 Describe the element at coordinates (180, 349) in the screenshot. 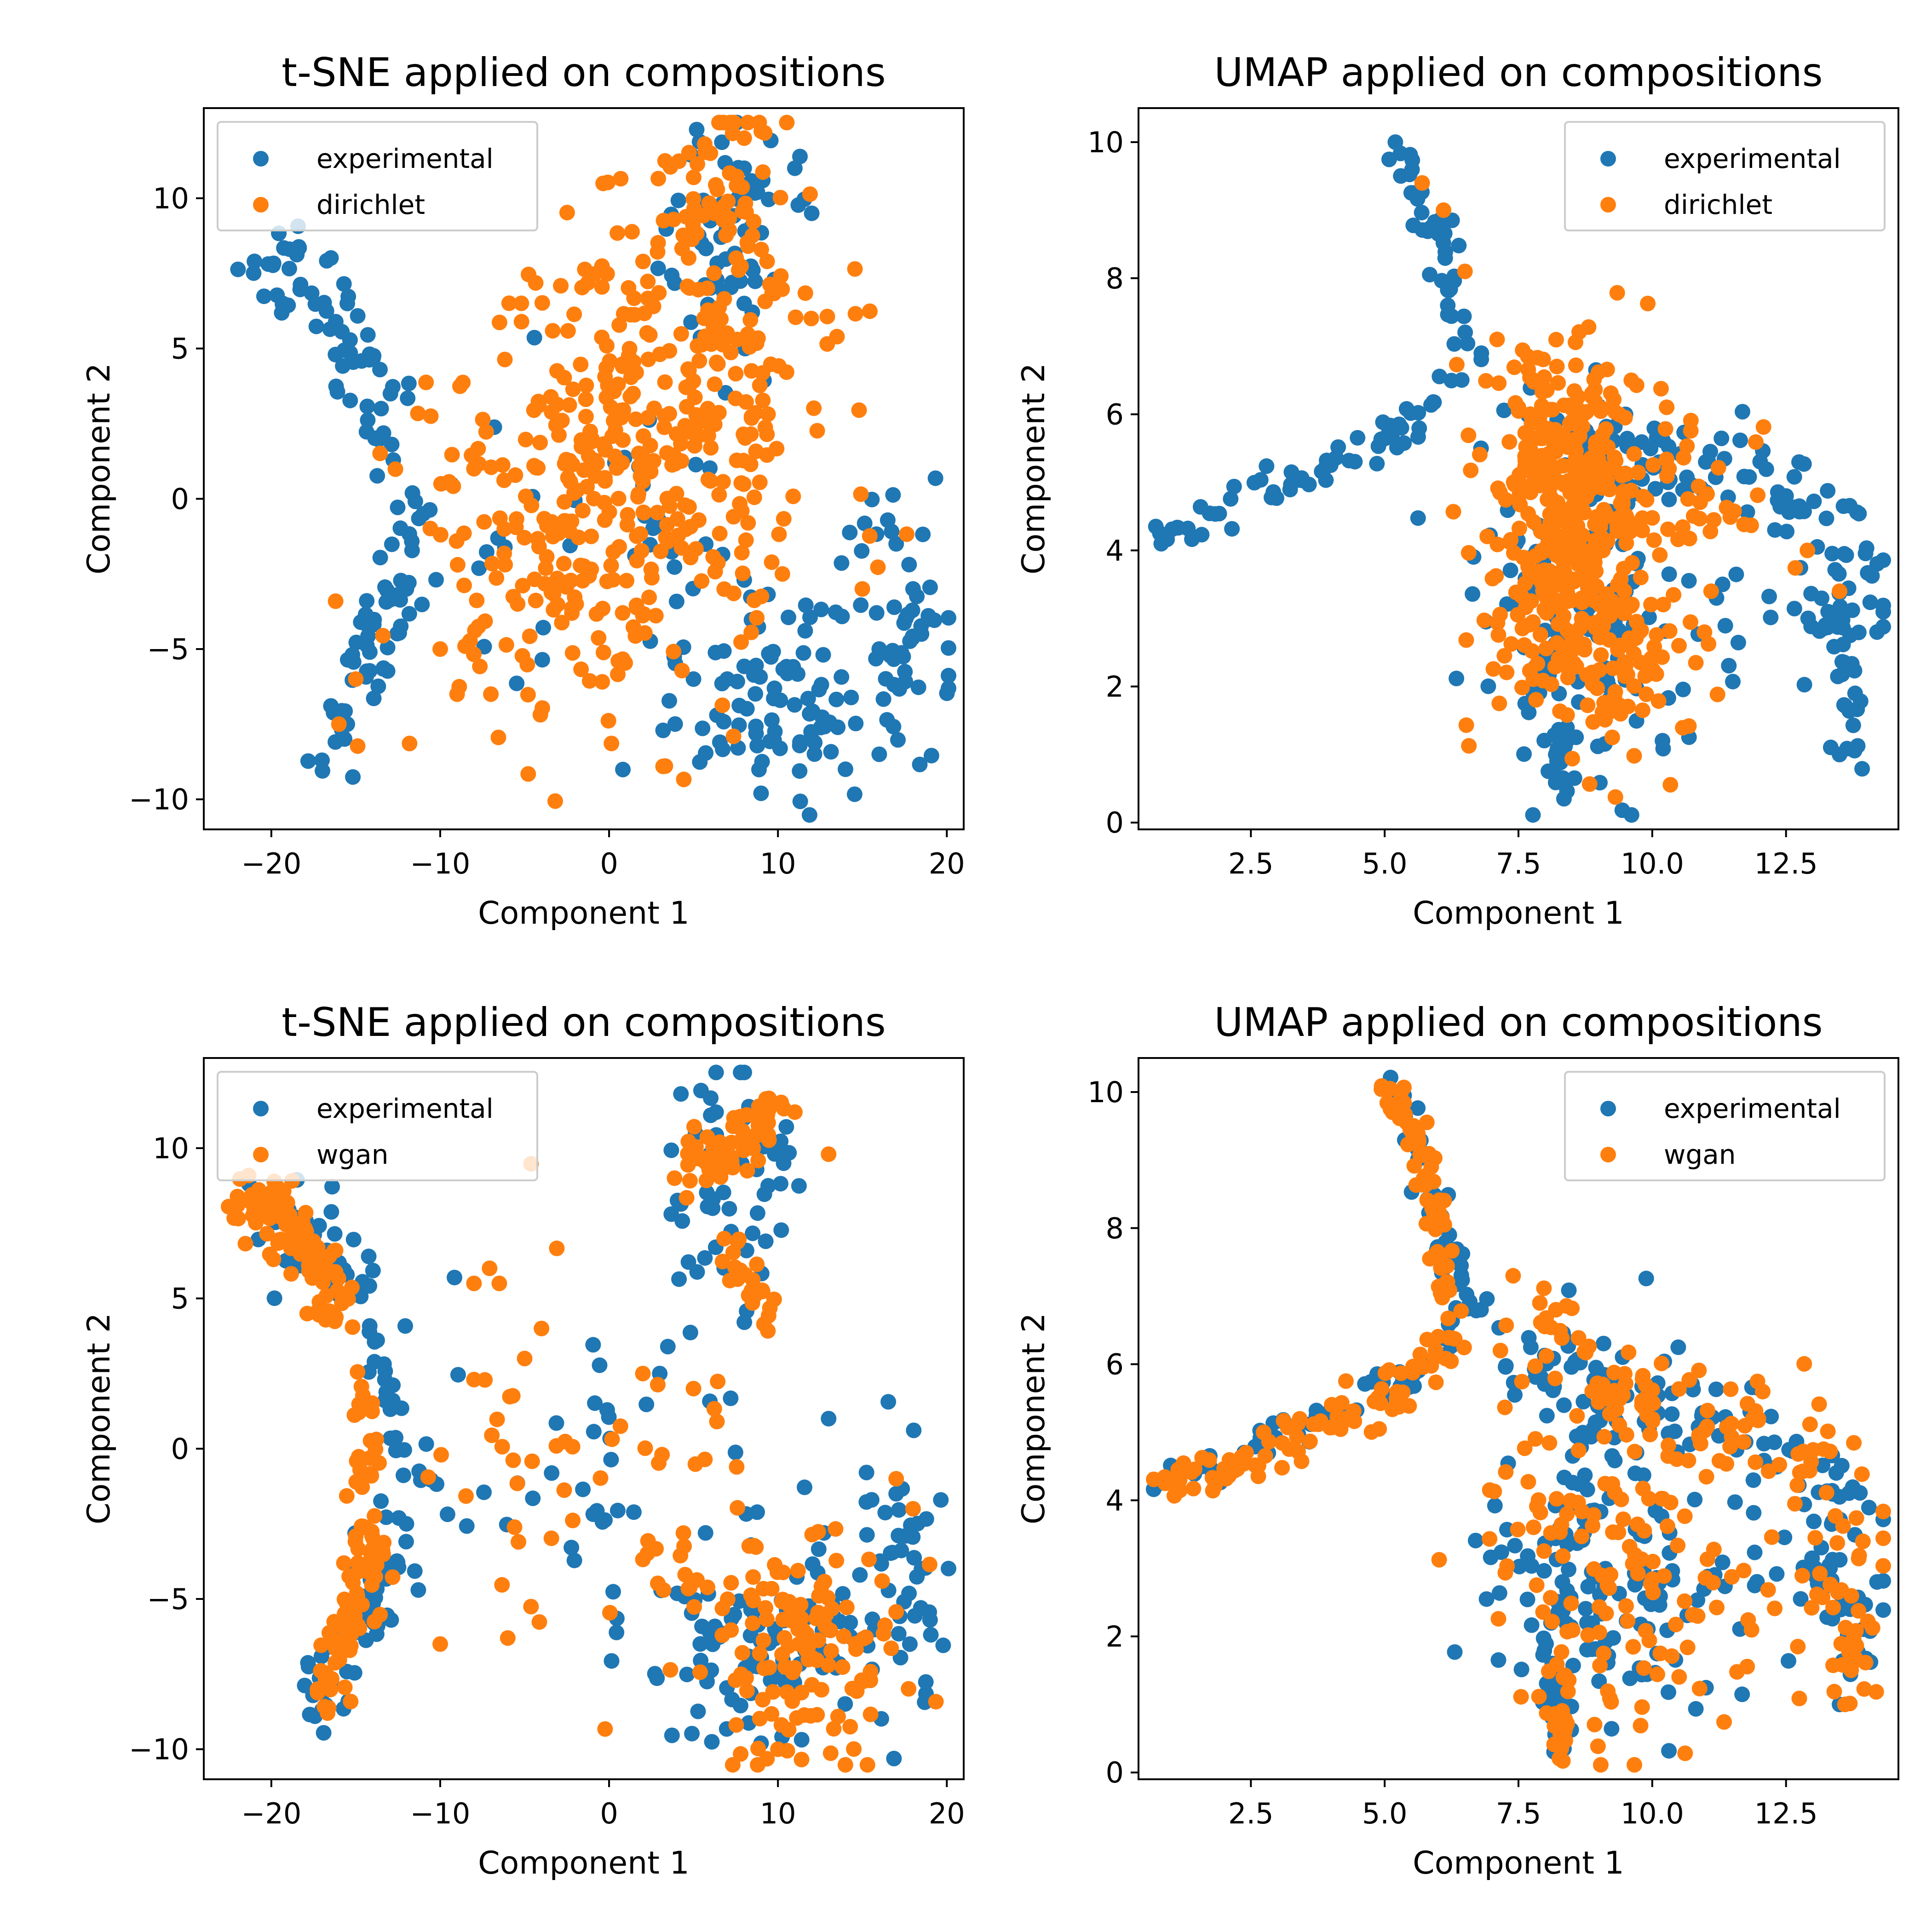

I see `y-tick-label: 5` at that location.